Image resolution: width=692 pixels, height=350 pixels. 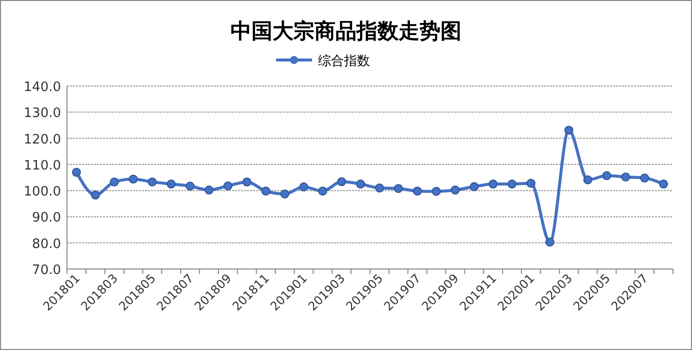 I want to click on y-tick-label: 90.0, so click(x=46, y=218).